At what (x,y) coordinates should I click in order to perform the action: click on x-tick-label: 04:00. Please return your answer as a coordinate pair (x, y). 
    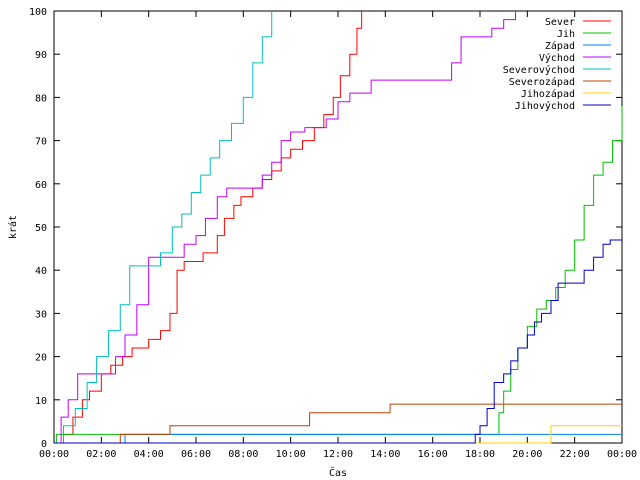
    Looking at the image, I should click on (149, 454).